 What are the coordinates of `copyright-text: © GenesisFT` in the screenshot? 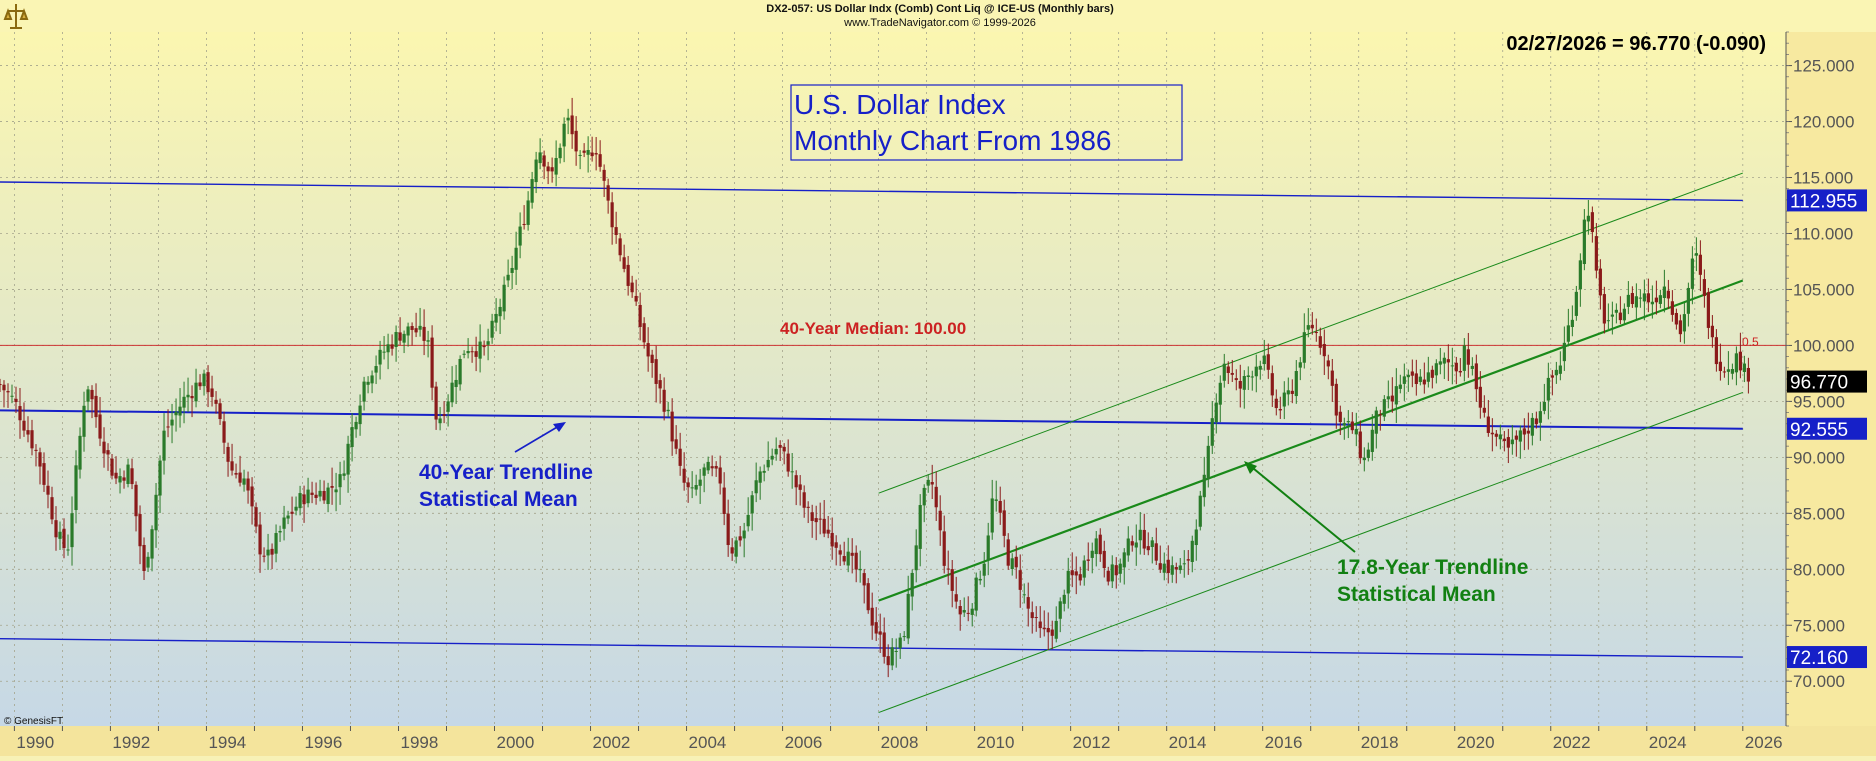 It's located at (33, 721).